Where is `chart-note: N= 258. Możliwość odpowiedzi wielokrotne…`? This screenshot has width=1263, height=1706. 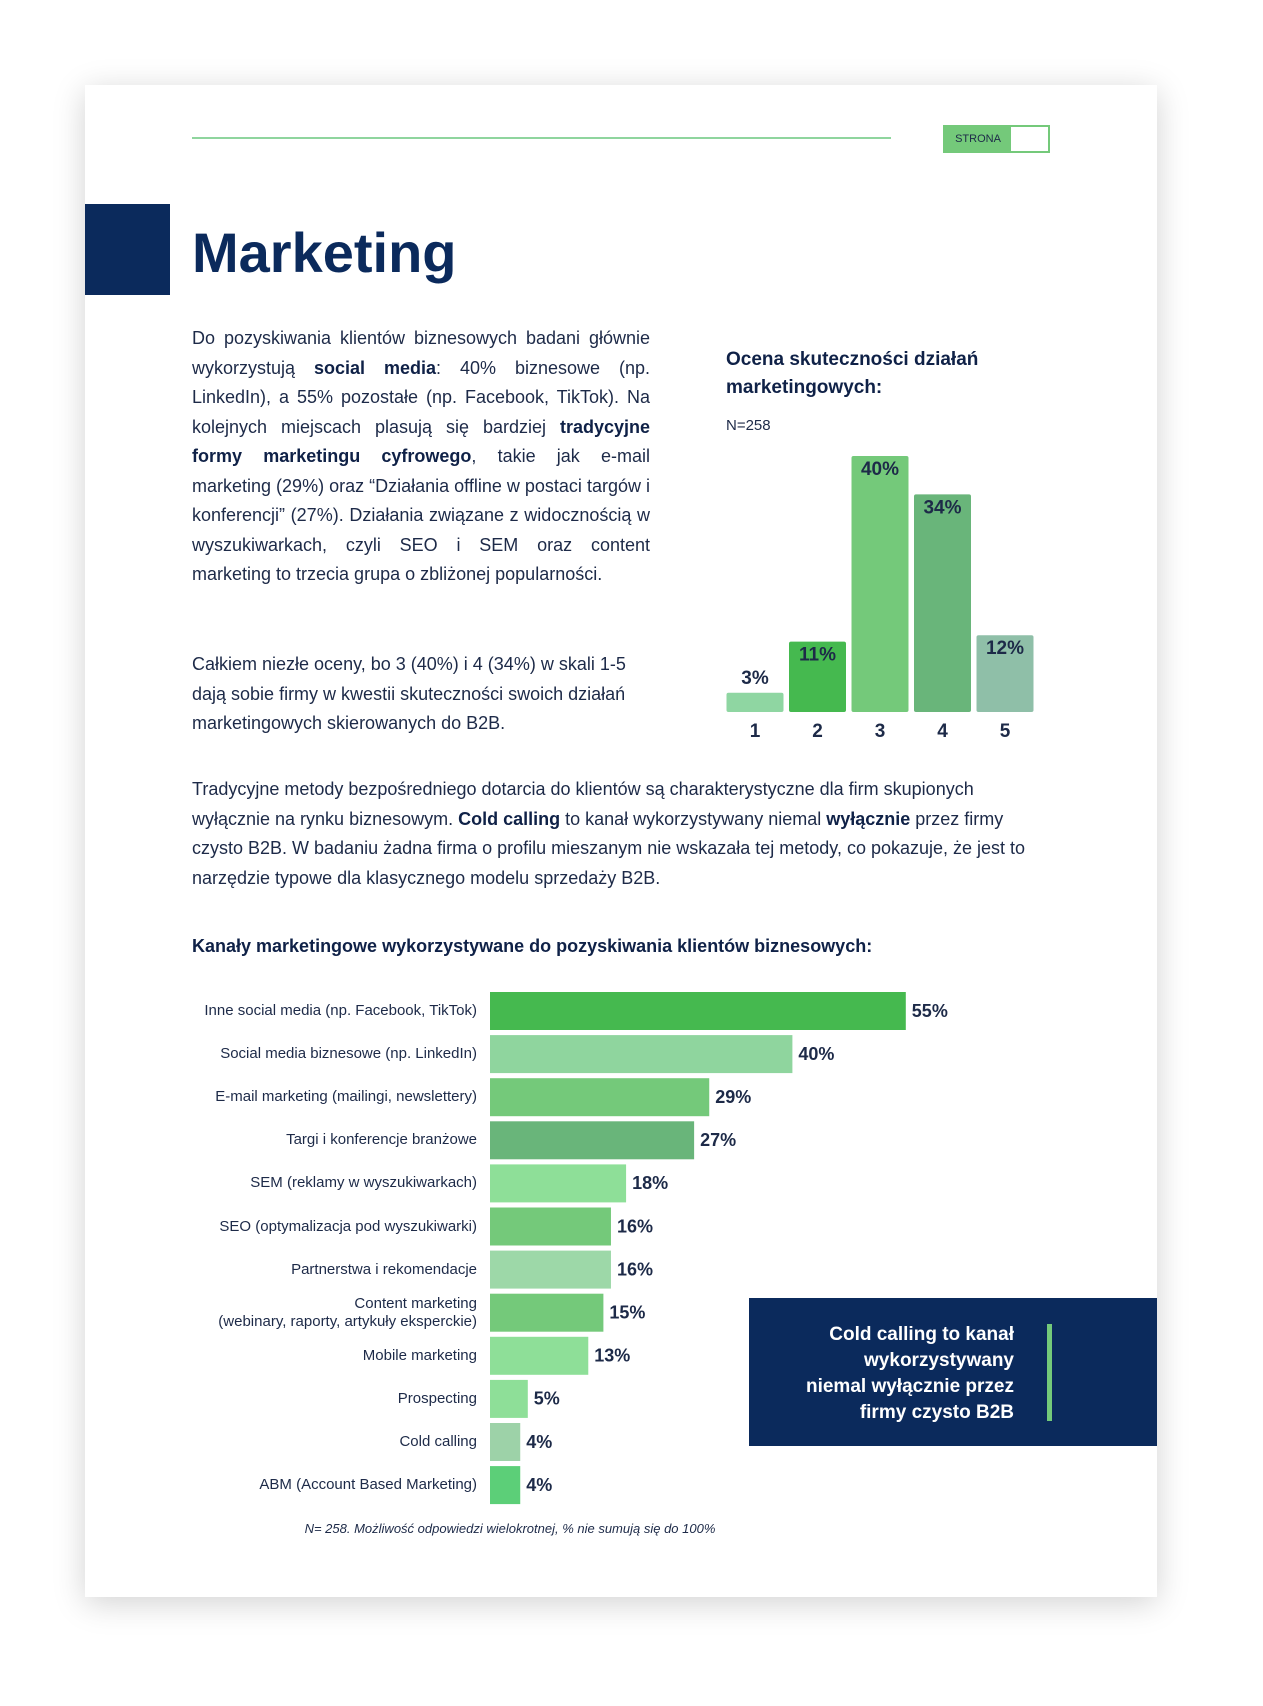
chart-note: N= 258. Możliwość odpowiedzi wielokrotne… is located at coordinates (510, 1528).